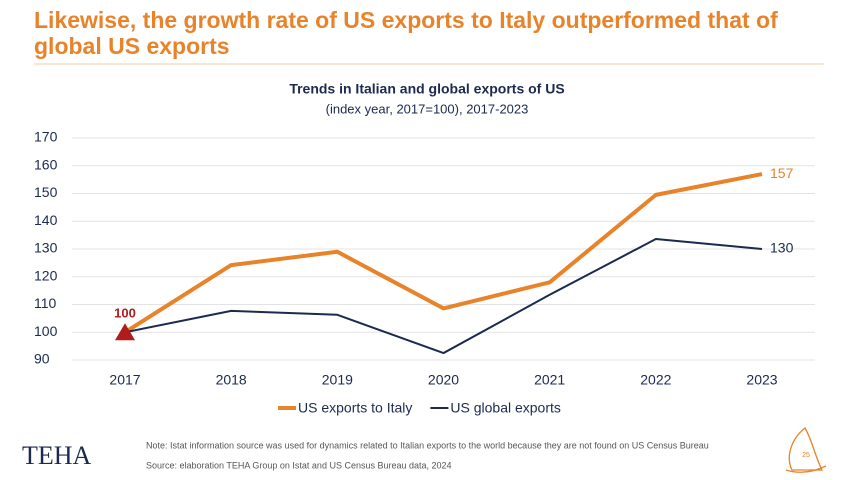 The height and width of the screenshot is (480, 853). Describe the element at coordinates (782, 173) in the screenshot. I see `end-label: 157` at that location.